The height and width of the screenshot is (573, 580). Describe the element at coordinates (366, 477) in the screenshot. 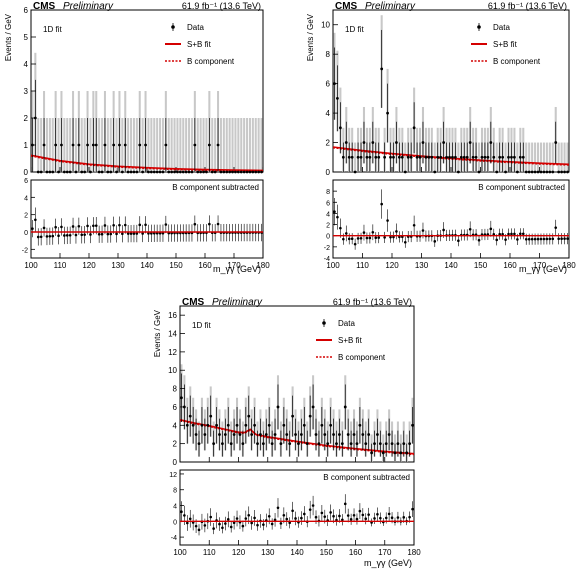

I see `subpanel-label: B component subtracted` at that location.